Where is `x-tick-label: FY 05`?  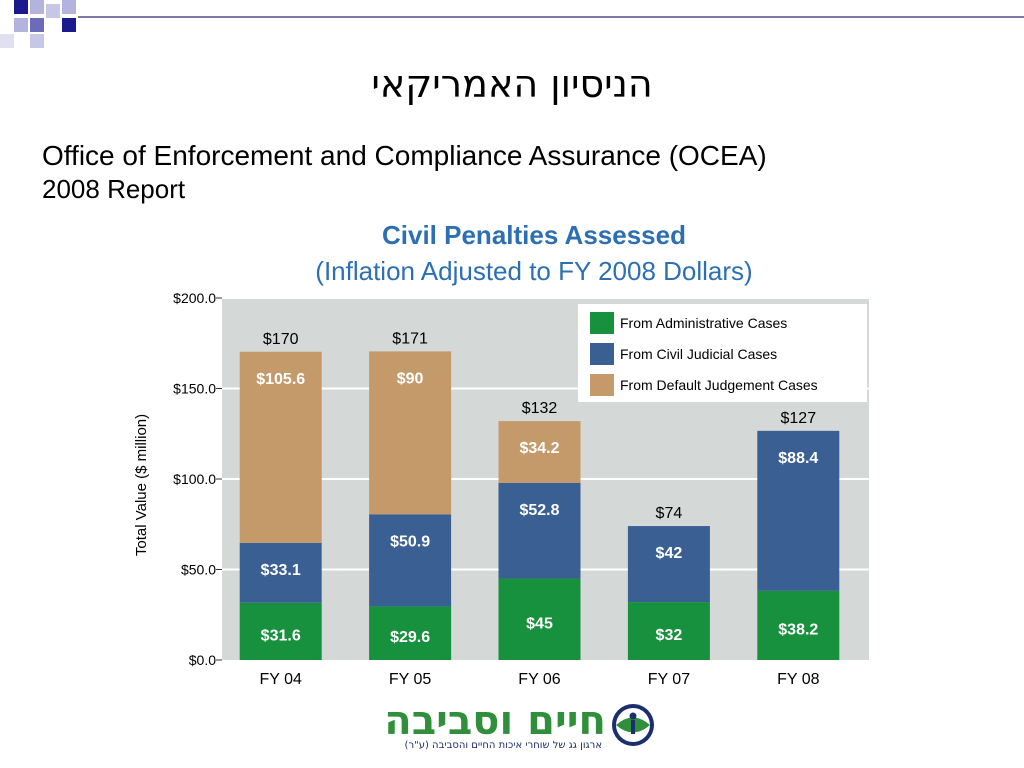
x-tick-label: FY 05 is located at coordinates (410, 679).